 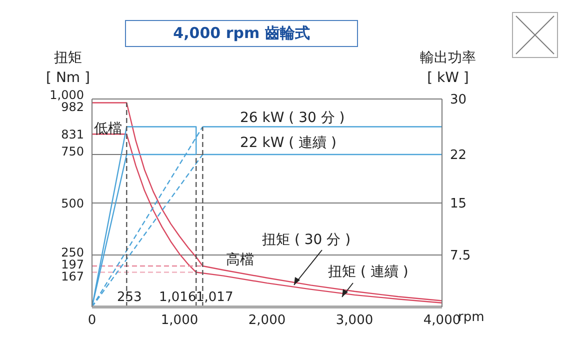 What do you see at coordinates (460, 256) in the screenshot?
I see `y2-tick-label: 7.5` at bounding box center [460, 256].